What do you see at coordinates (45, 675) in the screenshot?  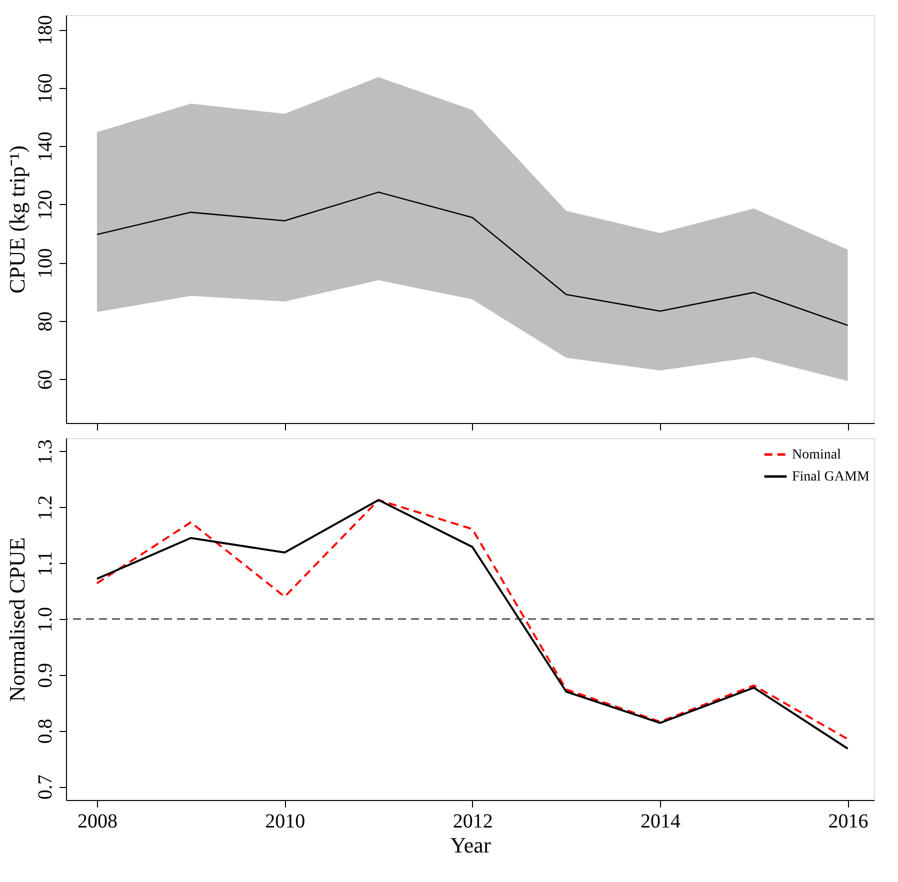 I see `y-tick-label: 0.9` at bounding box center [45, 675].